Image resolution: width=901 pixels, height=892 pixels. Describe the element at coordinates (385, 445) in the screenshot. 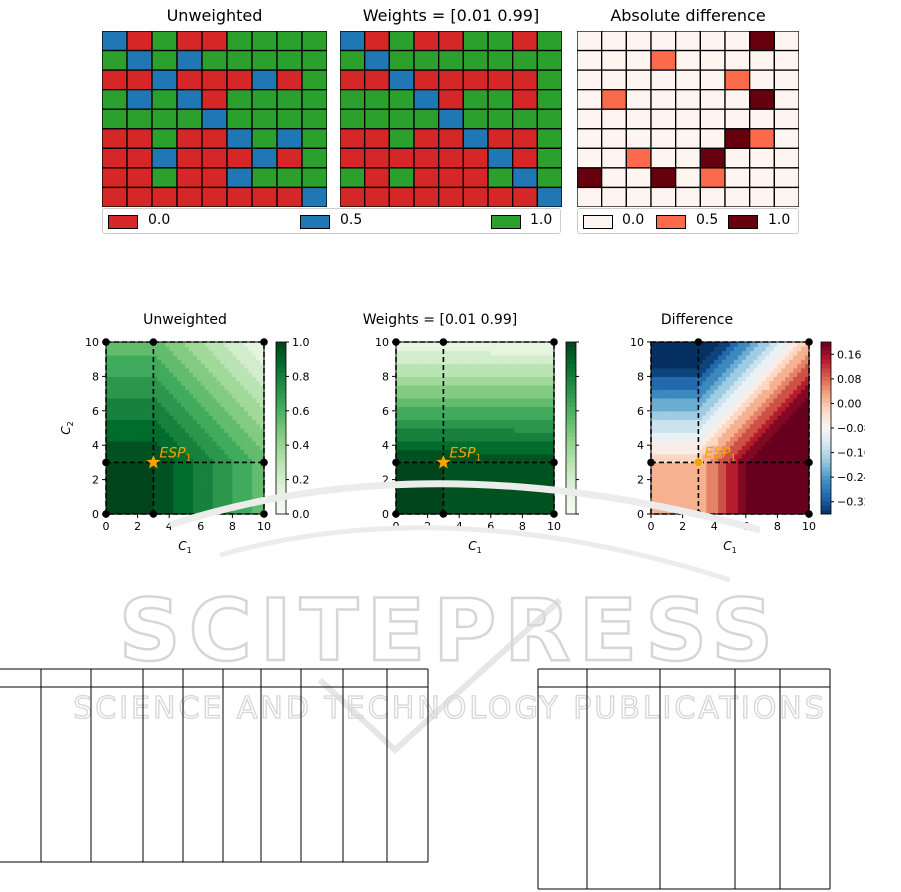

I see `y-tick-label: 4` at that location.